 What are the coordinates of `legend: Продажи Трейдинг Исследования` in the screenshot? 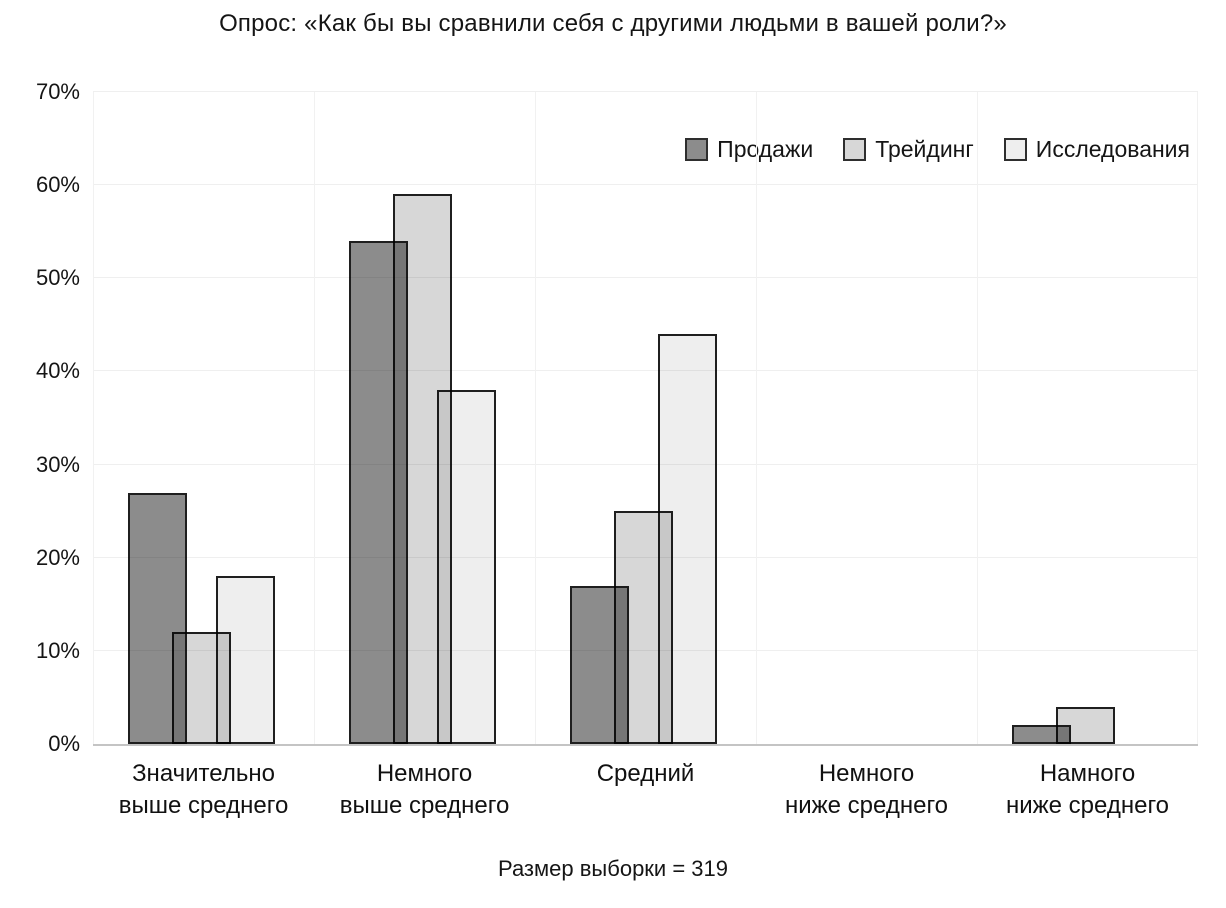 It's located at (937, 149).